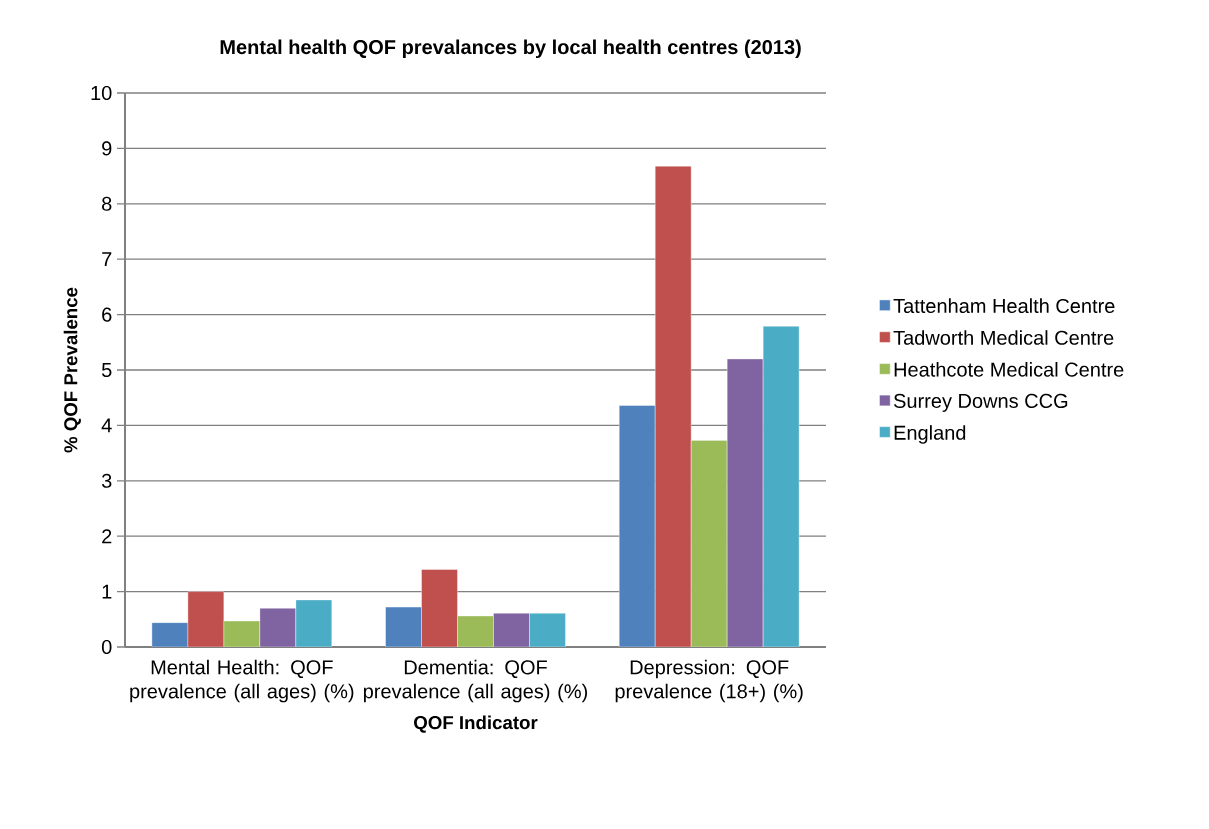 Image resolution: width=1209 pixels, height=829 pixels. Describe the element at coordinates (107, 314) in the screenshot. I see `y-tick-label: 6` at that location.